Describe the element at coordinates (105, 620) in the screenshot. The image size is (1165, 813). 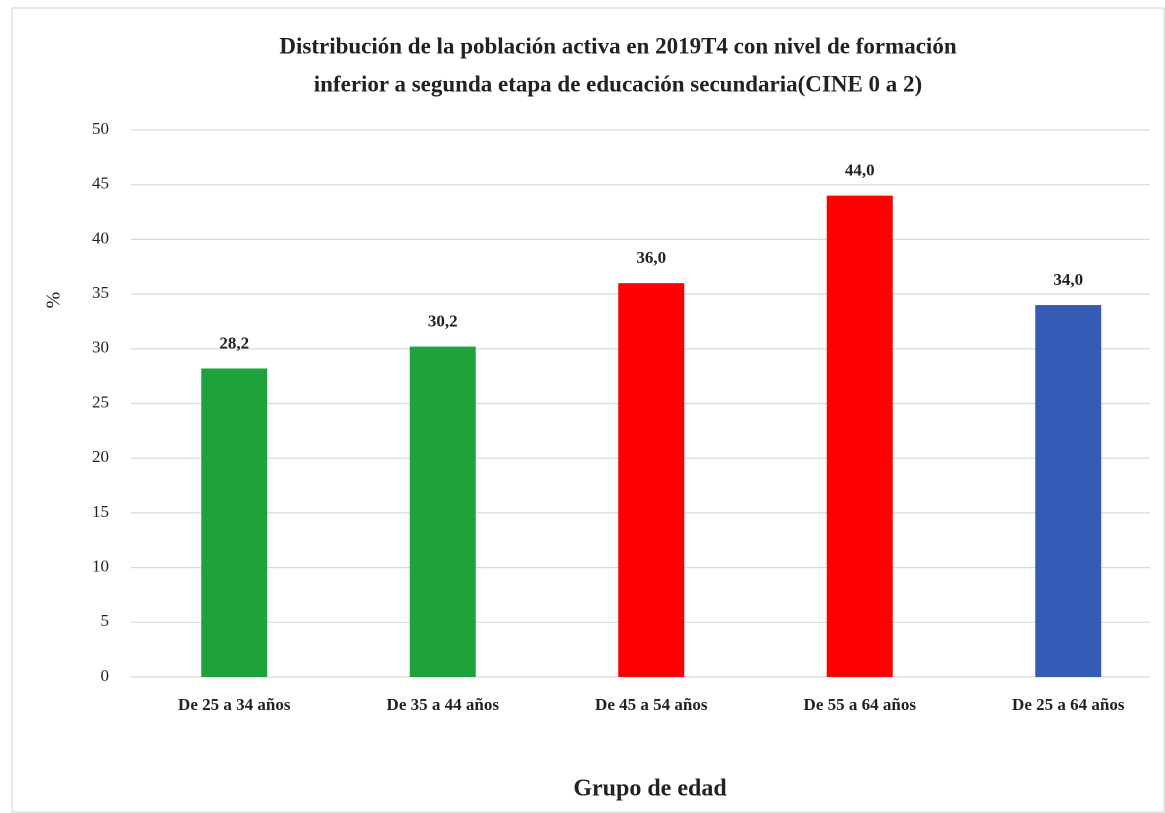
I see `y-tick-label: 5` at that location.